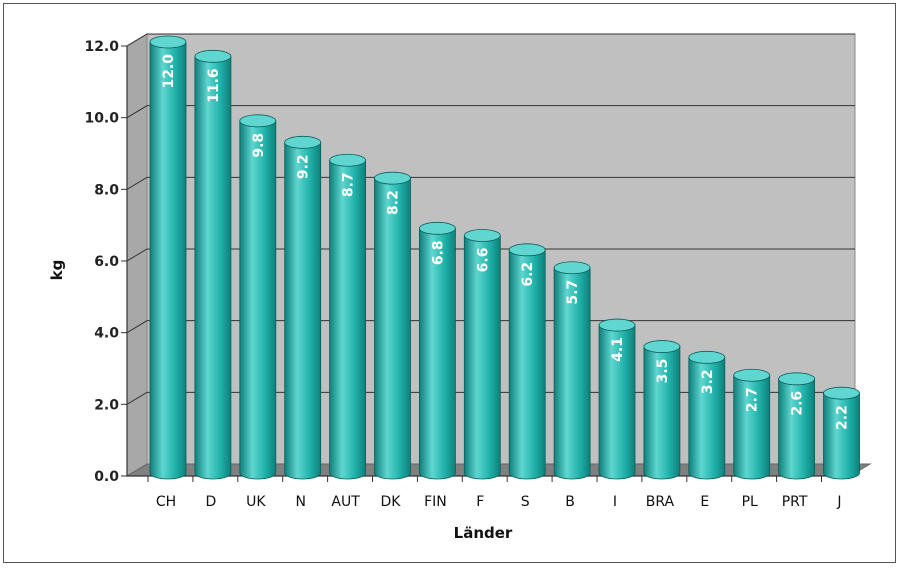 The width and height of the screenshot is (901, 568). What do you see at coordinates (704, 502) in the screenshot?
I see `x-tick-label: E` at bounding box center [704, 502].